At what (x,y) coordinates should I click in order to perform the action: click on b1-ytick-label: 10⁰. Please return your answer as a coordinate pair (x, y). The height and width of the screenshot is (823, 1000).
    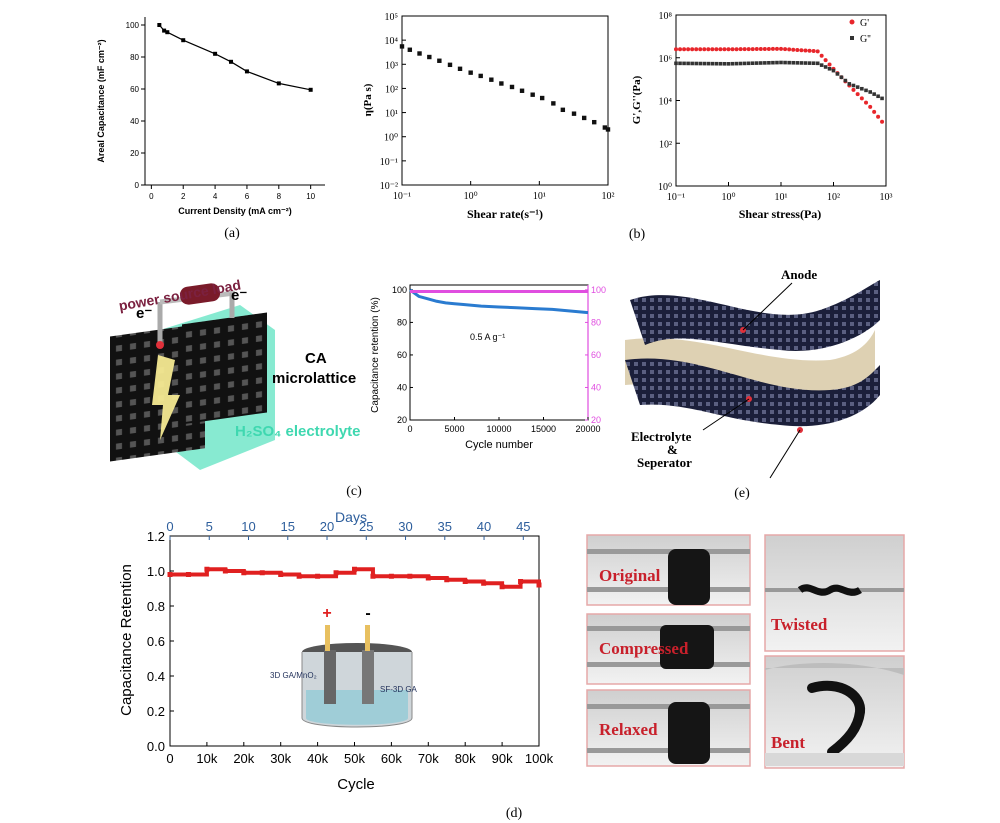
    Looking at the image, I should click on (391, 138).